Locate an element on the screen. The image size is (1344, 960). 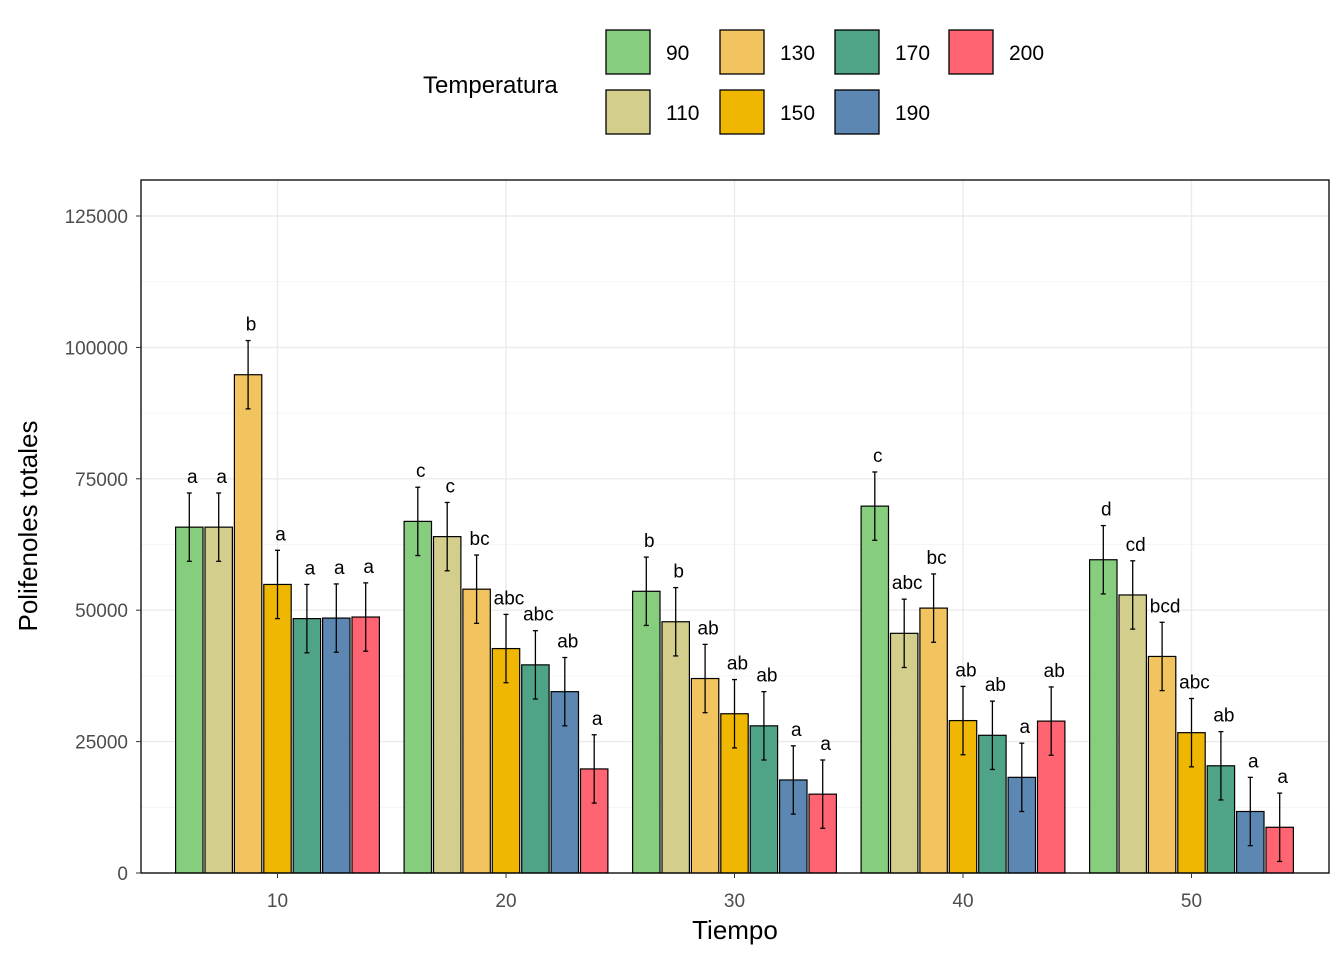
x-axis: 10 20 30 40 50 is located at coordinates (734, 892).